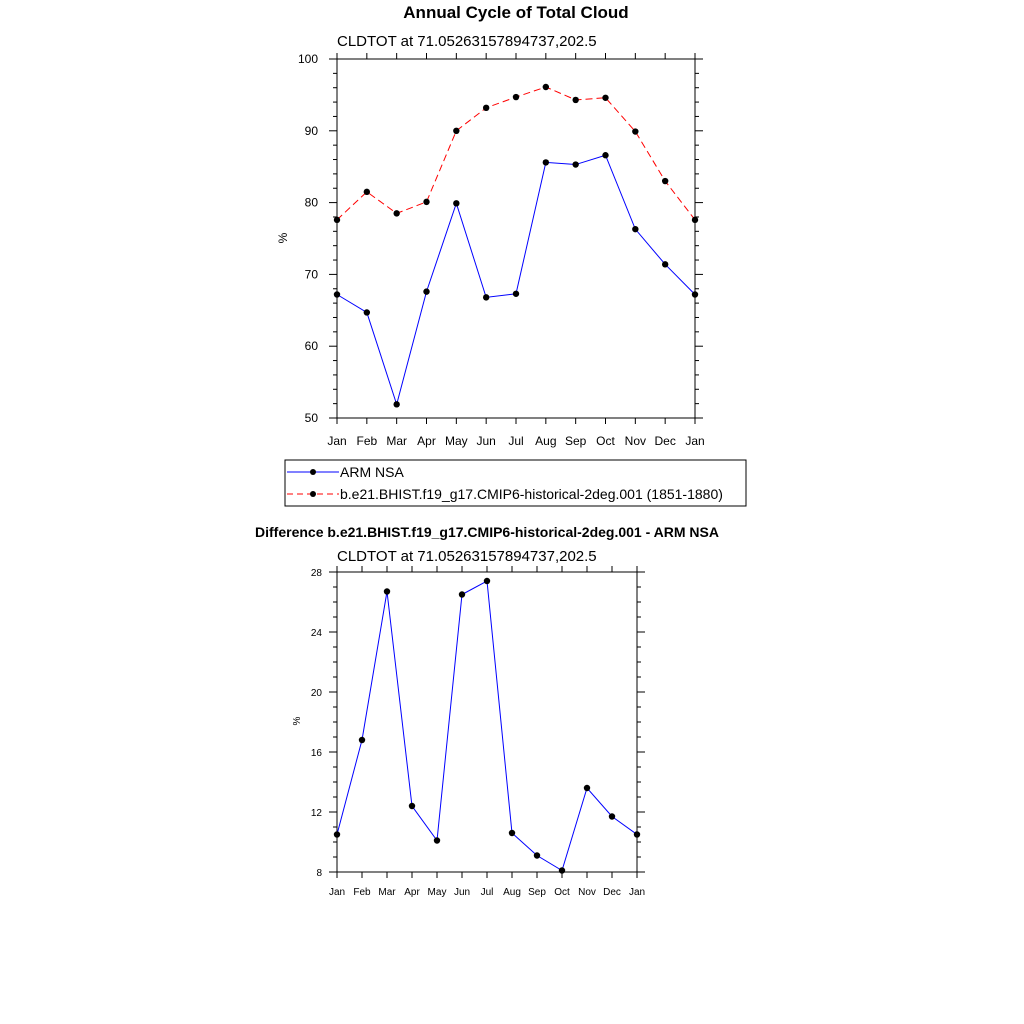  Describe the element at coordinates (283, 237) in the screenshot. I see `chart1-ylabel: %` at that location.